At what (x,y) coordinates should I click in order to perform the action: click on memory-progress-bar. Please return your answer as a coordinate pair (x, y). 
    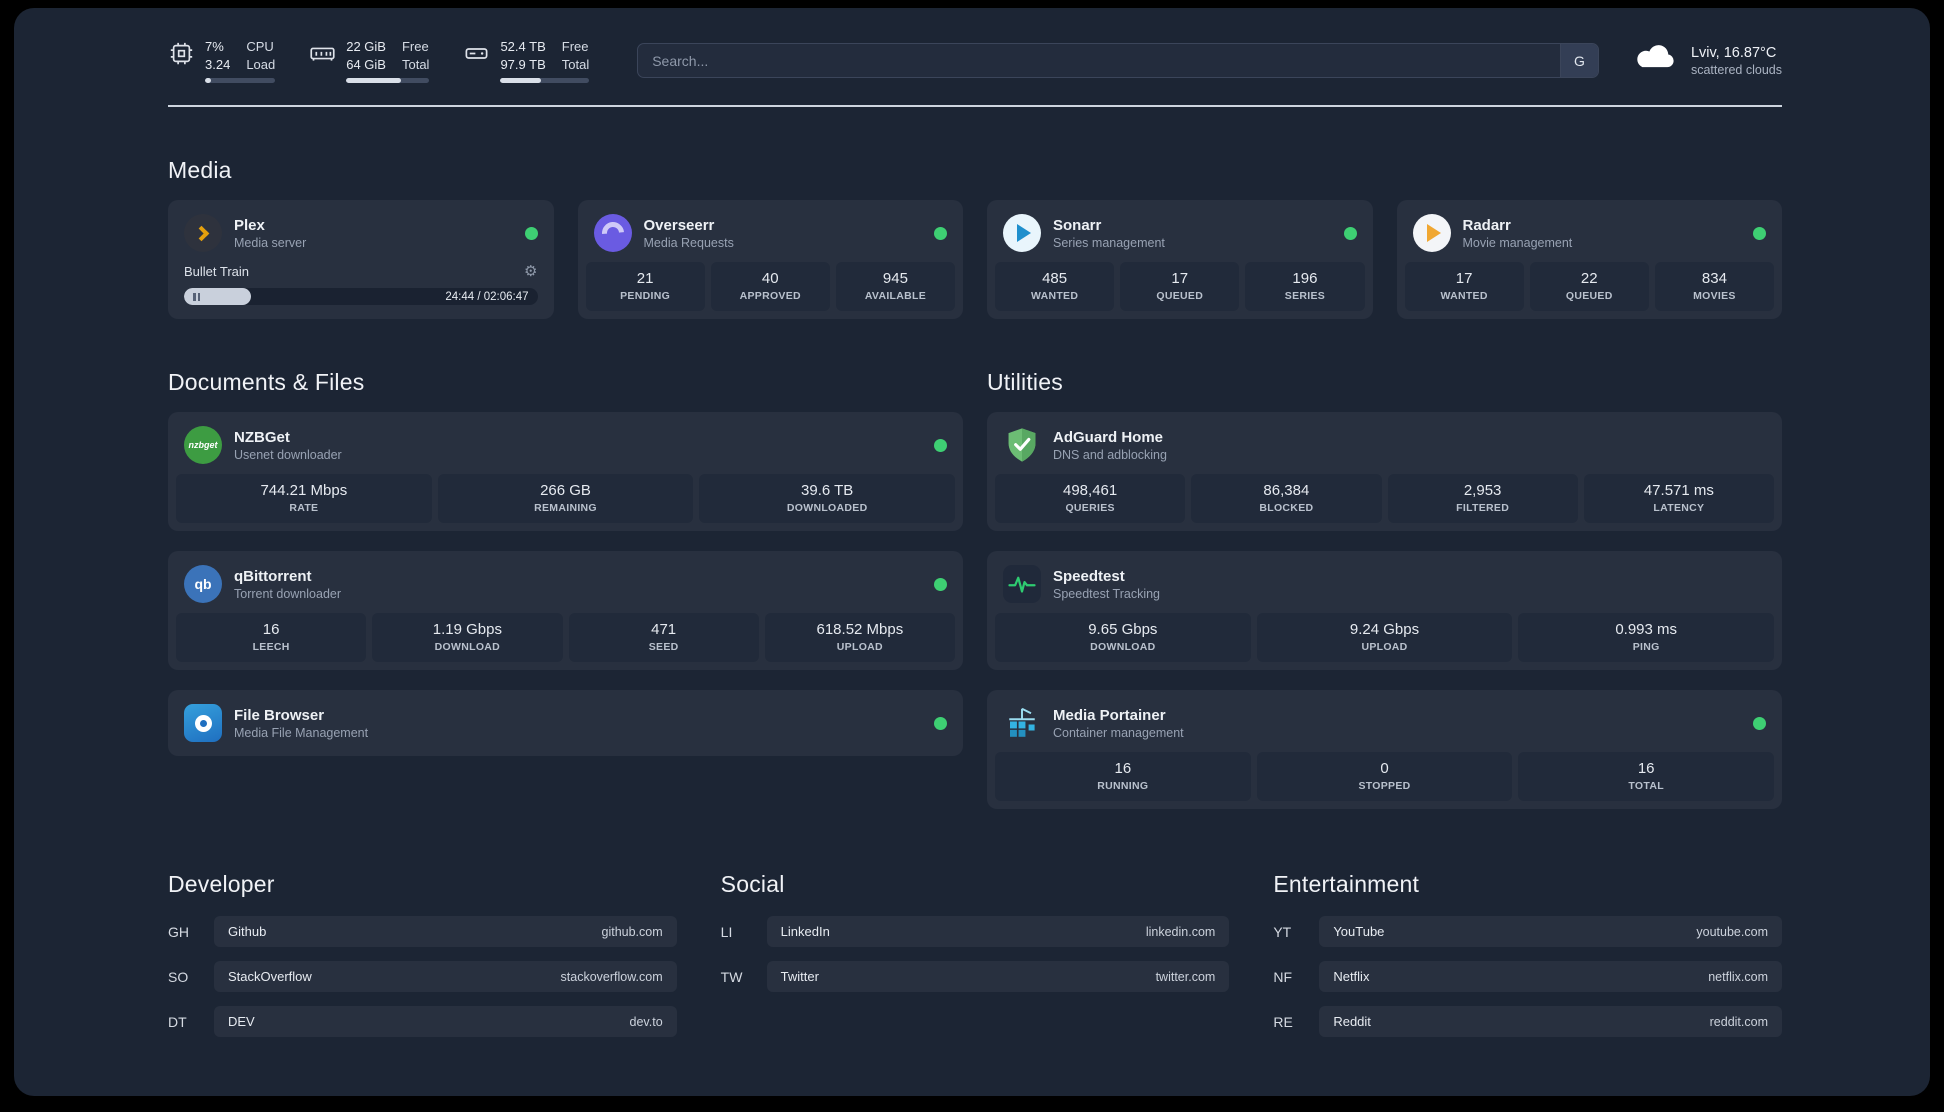
    Looking at the image, I should click on (388, 81).